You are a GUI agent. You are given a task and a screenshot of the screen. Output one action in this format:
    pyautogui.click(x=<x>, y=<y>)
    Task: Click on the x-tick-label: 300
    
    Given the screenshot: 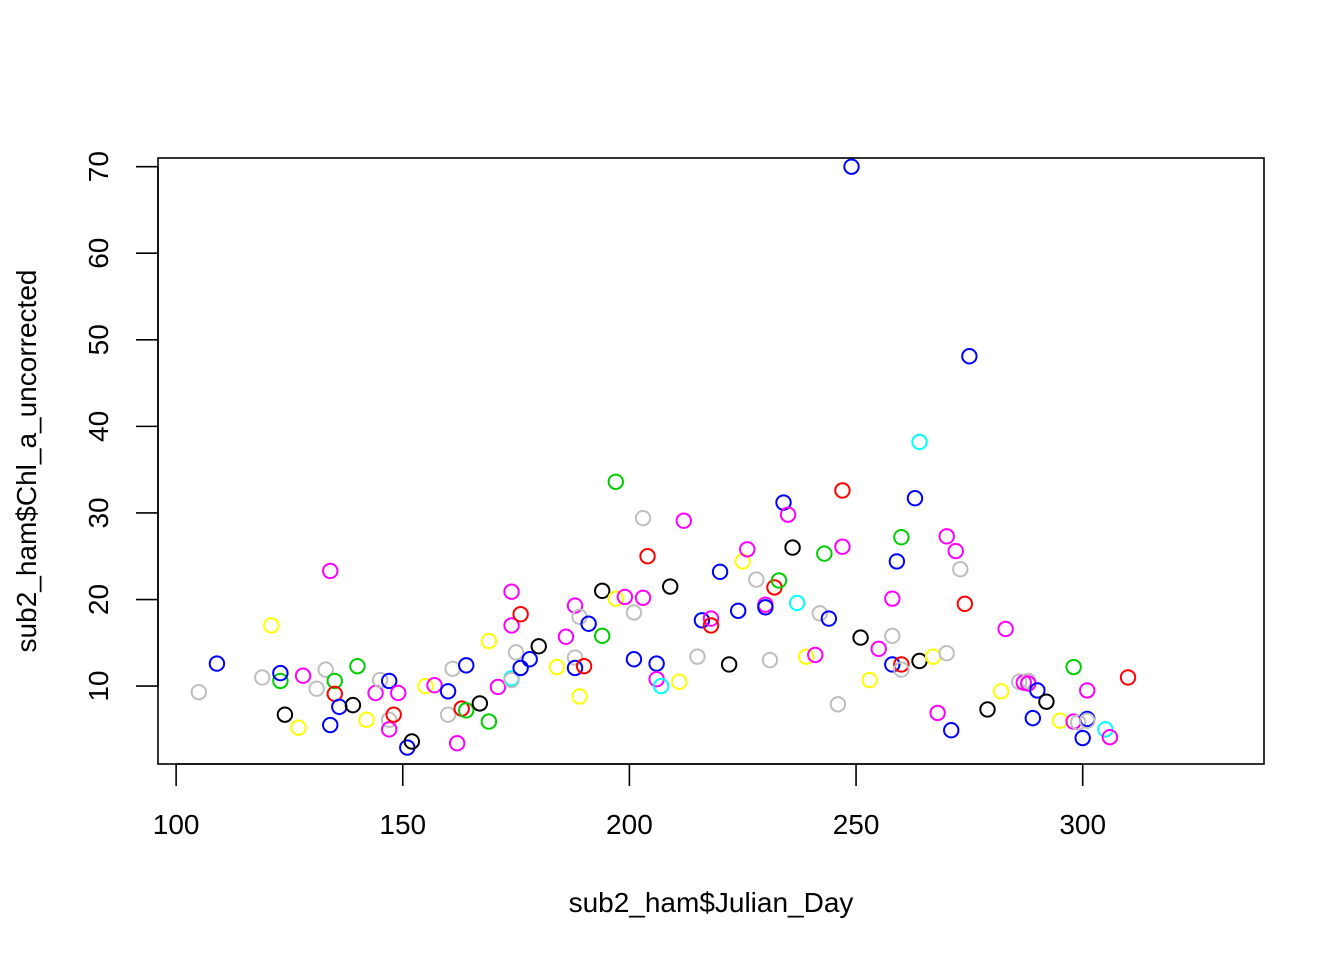 What is the action you would take?
    pyautogui.click(x=1082, y=824)
    